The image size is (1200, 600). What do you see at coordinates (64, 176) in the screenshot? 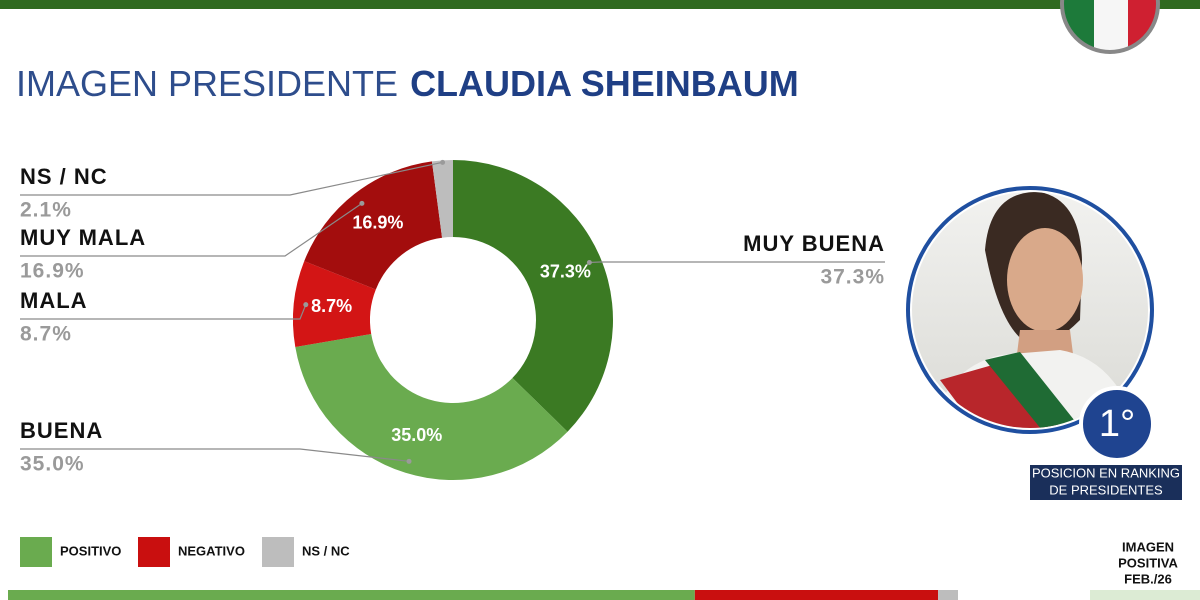
I see `category-label: NS / NC` at bounding box center [64, 176].